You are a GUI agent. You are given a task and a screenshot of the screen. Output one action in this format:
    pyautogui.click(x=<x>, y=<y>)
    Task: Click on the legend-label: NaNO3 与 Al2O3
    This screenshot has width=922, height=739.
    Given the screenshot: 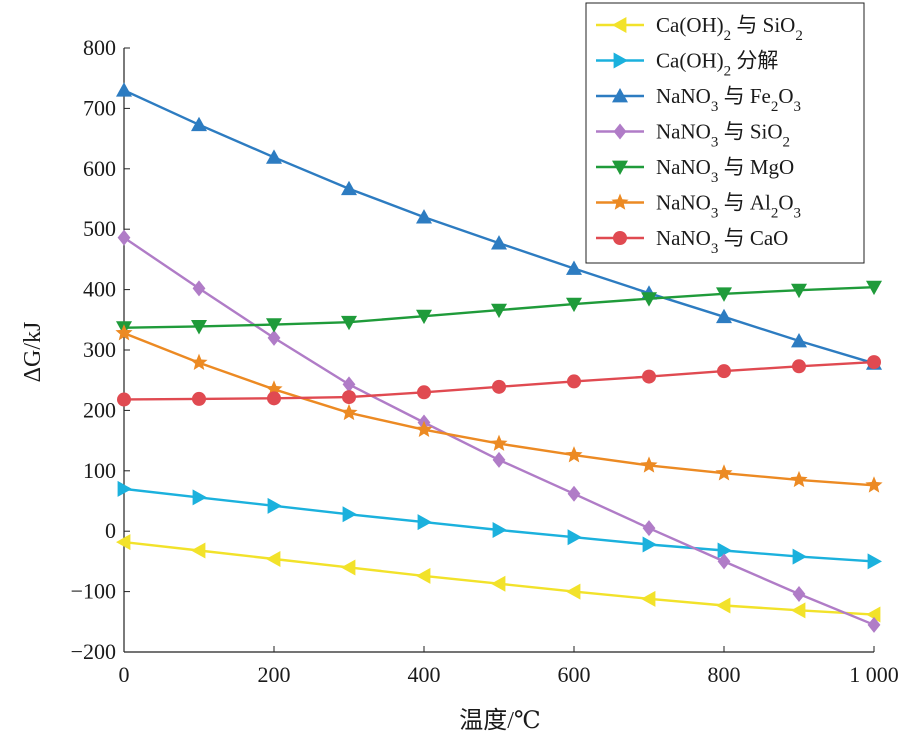 What is the action you would take?
    pyautogui.click(x=728, y=206)
    